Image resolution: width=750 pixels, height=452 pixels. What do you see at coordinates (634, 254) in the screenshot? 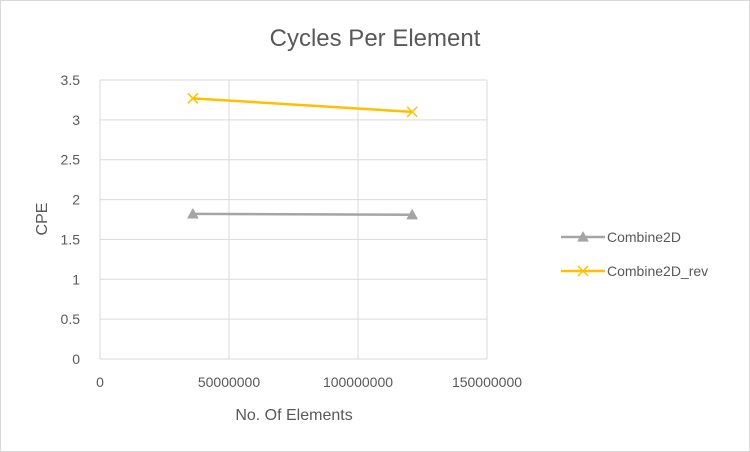
I see `legend: Combine2D Combine2D_rev` at bounding box center [634, 254].